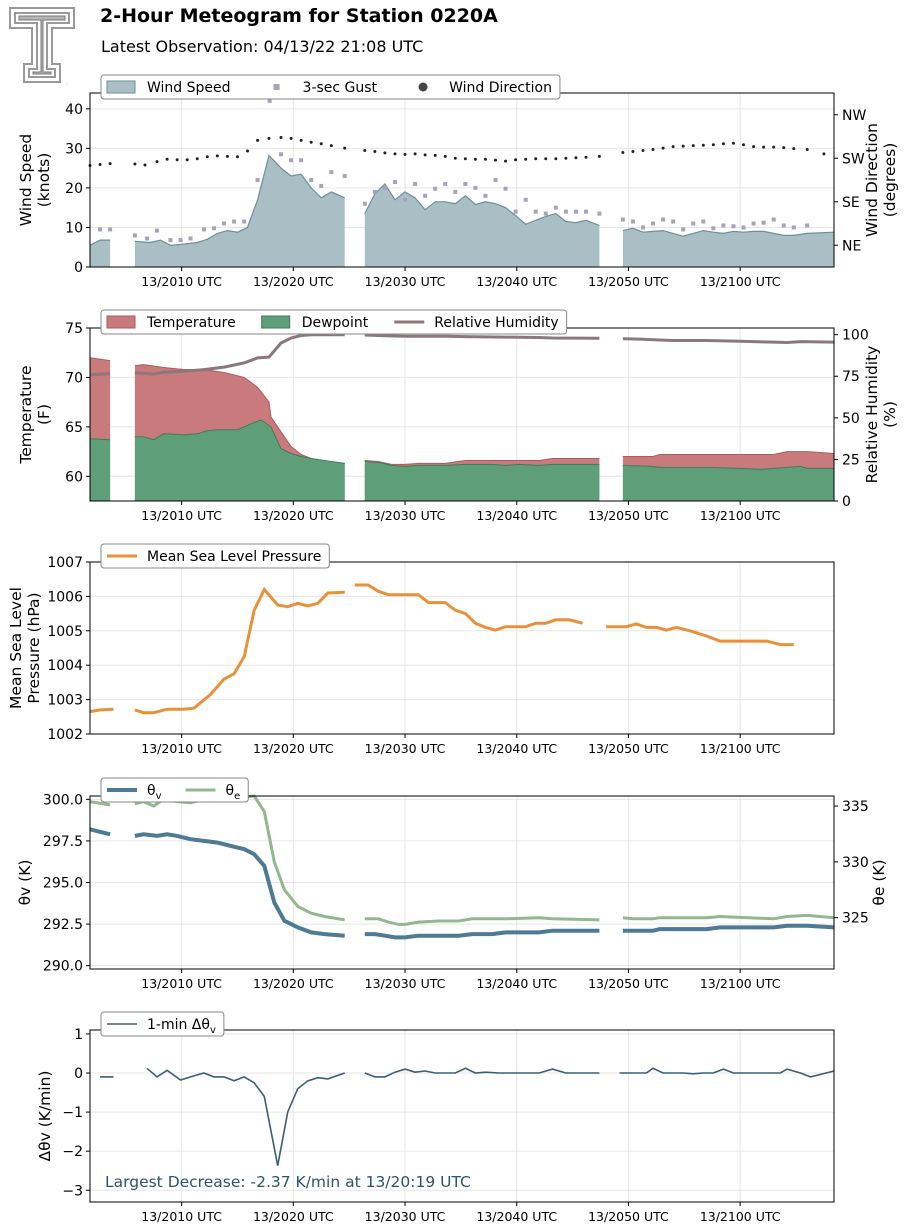  What do you see at coordinates (72, 1152) in the screenshot?
I see `y-tick-label: −2` at bounding box center [72, 1152].